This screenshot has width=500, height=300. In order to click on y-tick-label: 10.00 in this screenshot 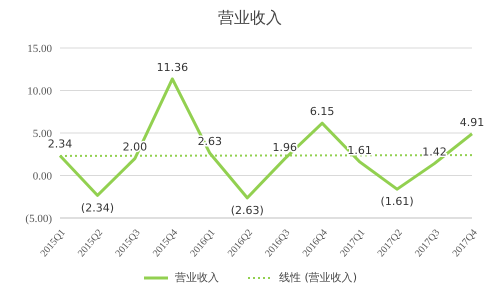, I will do `click(39, 91)`.